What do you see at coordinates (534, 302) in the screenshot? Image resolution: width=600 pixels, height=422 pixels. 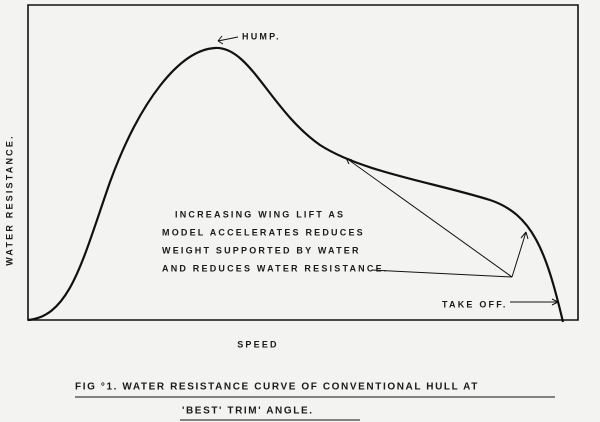 I see `takeoff-arrow` at bounding box center [534, 302].